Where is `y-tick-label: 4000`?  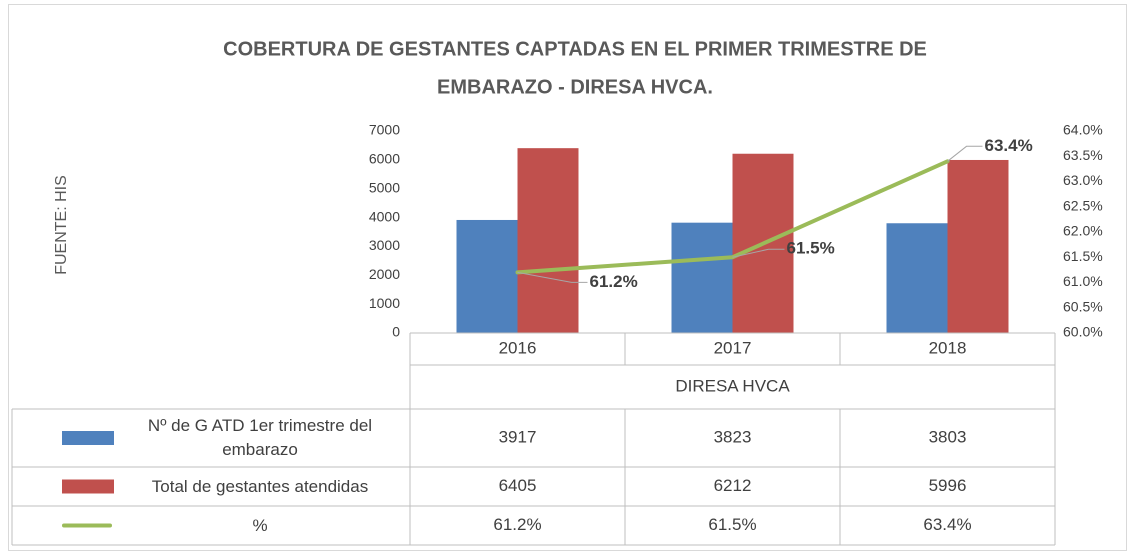
y-tick-label: 4000 is located at coordinates (384, 216).